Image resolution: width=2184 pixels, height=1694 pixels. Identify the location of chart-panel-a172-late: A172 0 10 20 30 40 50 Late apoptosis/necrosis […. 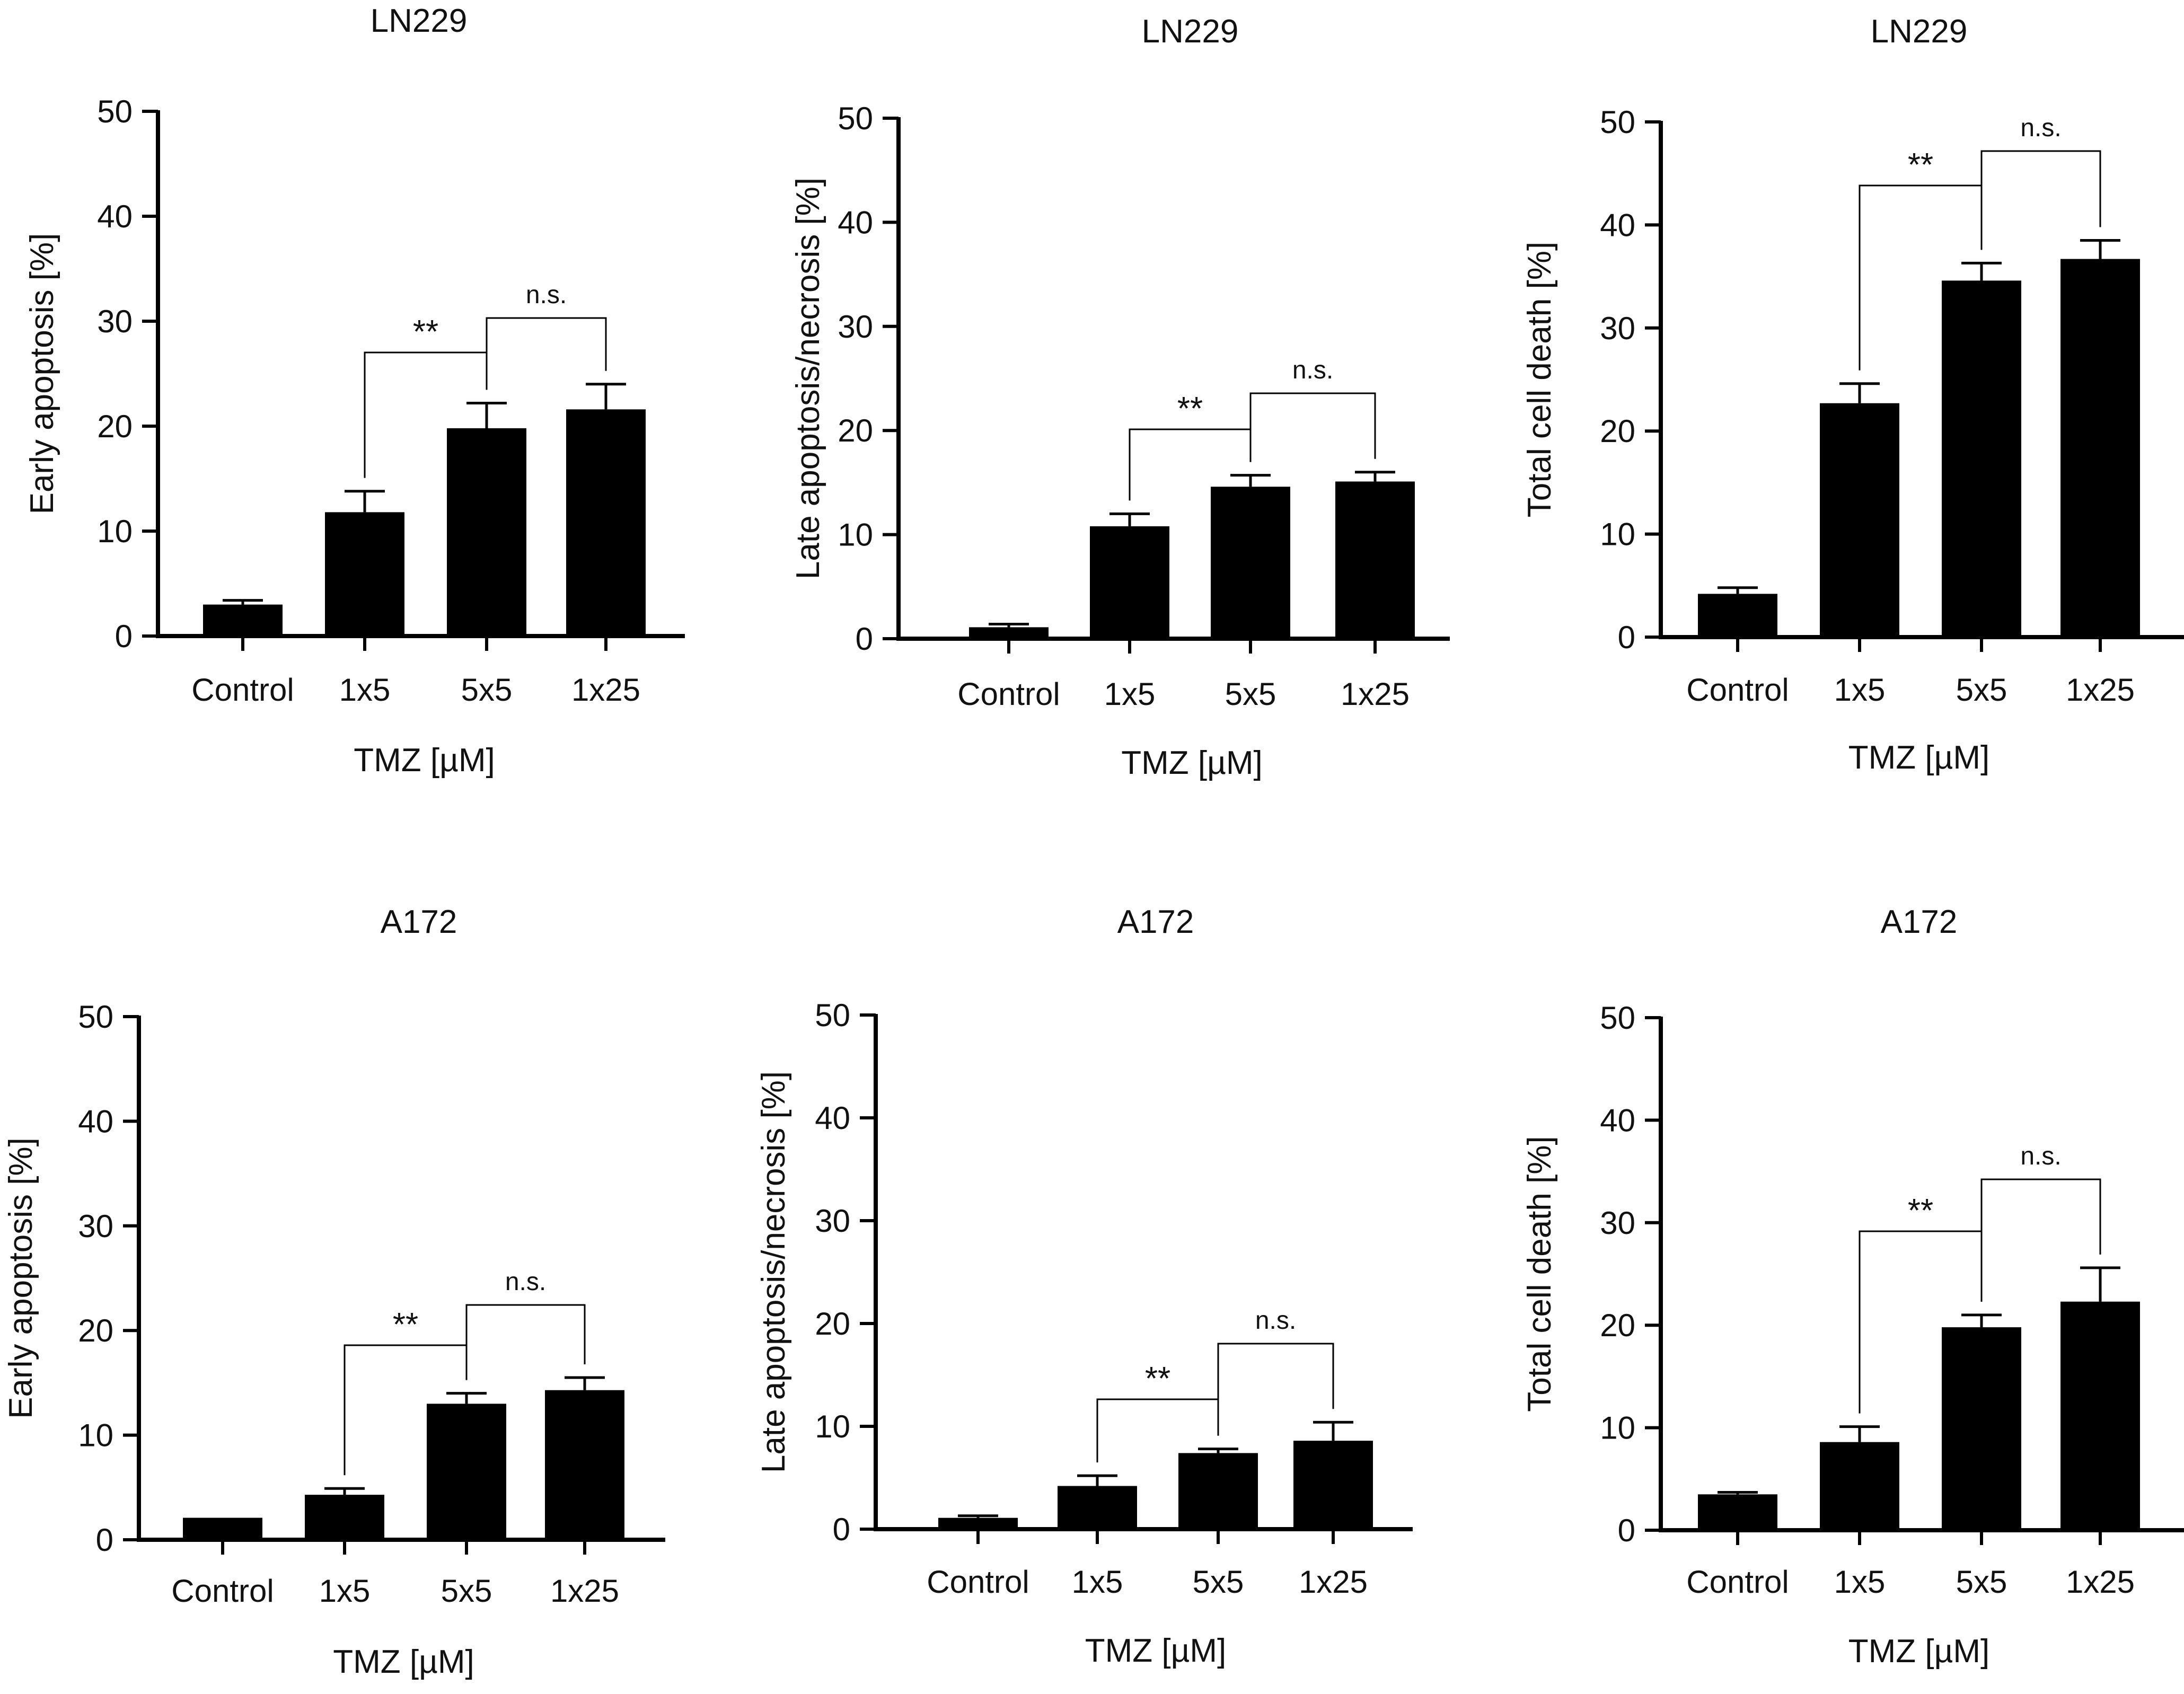
(1084, 1286).